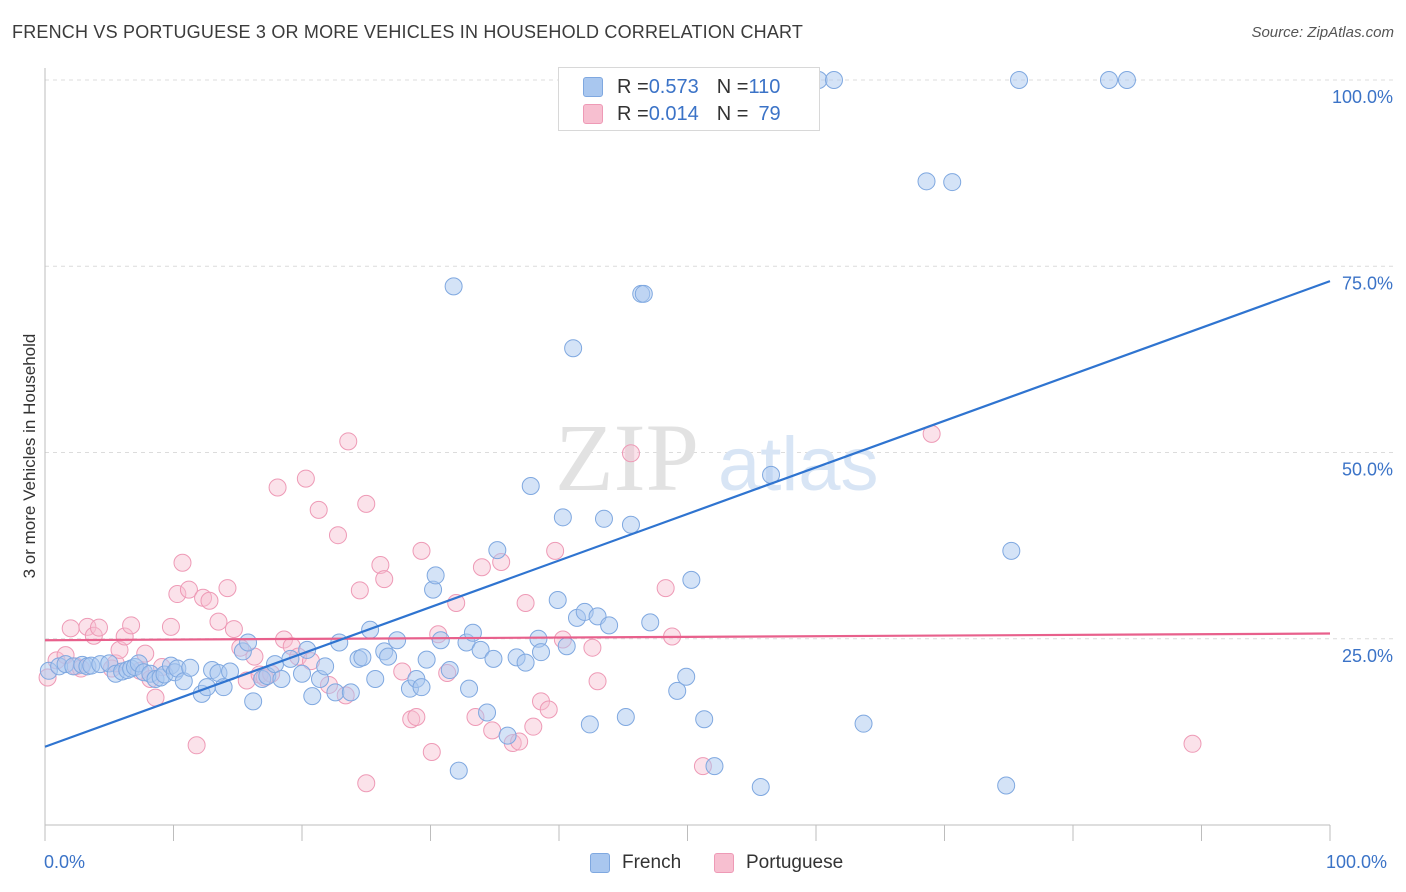 The height and width of the screenshot is (892, 1406). What do you see at coordinates (1357, 862) in the screenshot?
I see `x-tick-label-max: 100.0%` at bounding box center [1357, 862].